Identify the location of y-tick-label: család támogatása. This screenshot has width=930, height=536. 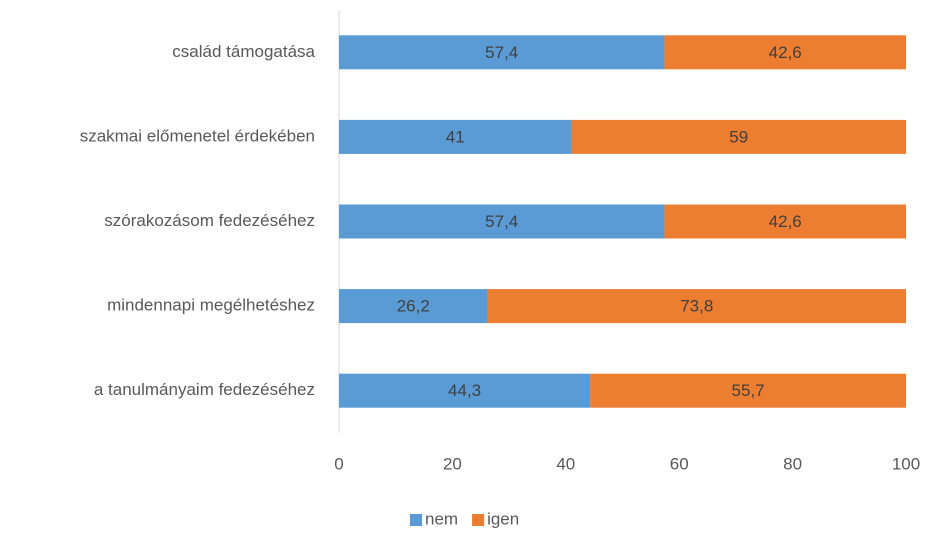
(243, 51).